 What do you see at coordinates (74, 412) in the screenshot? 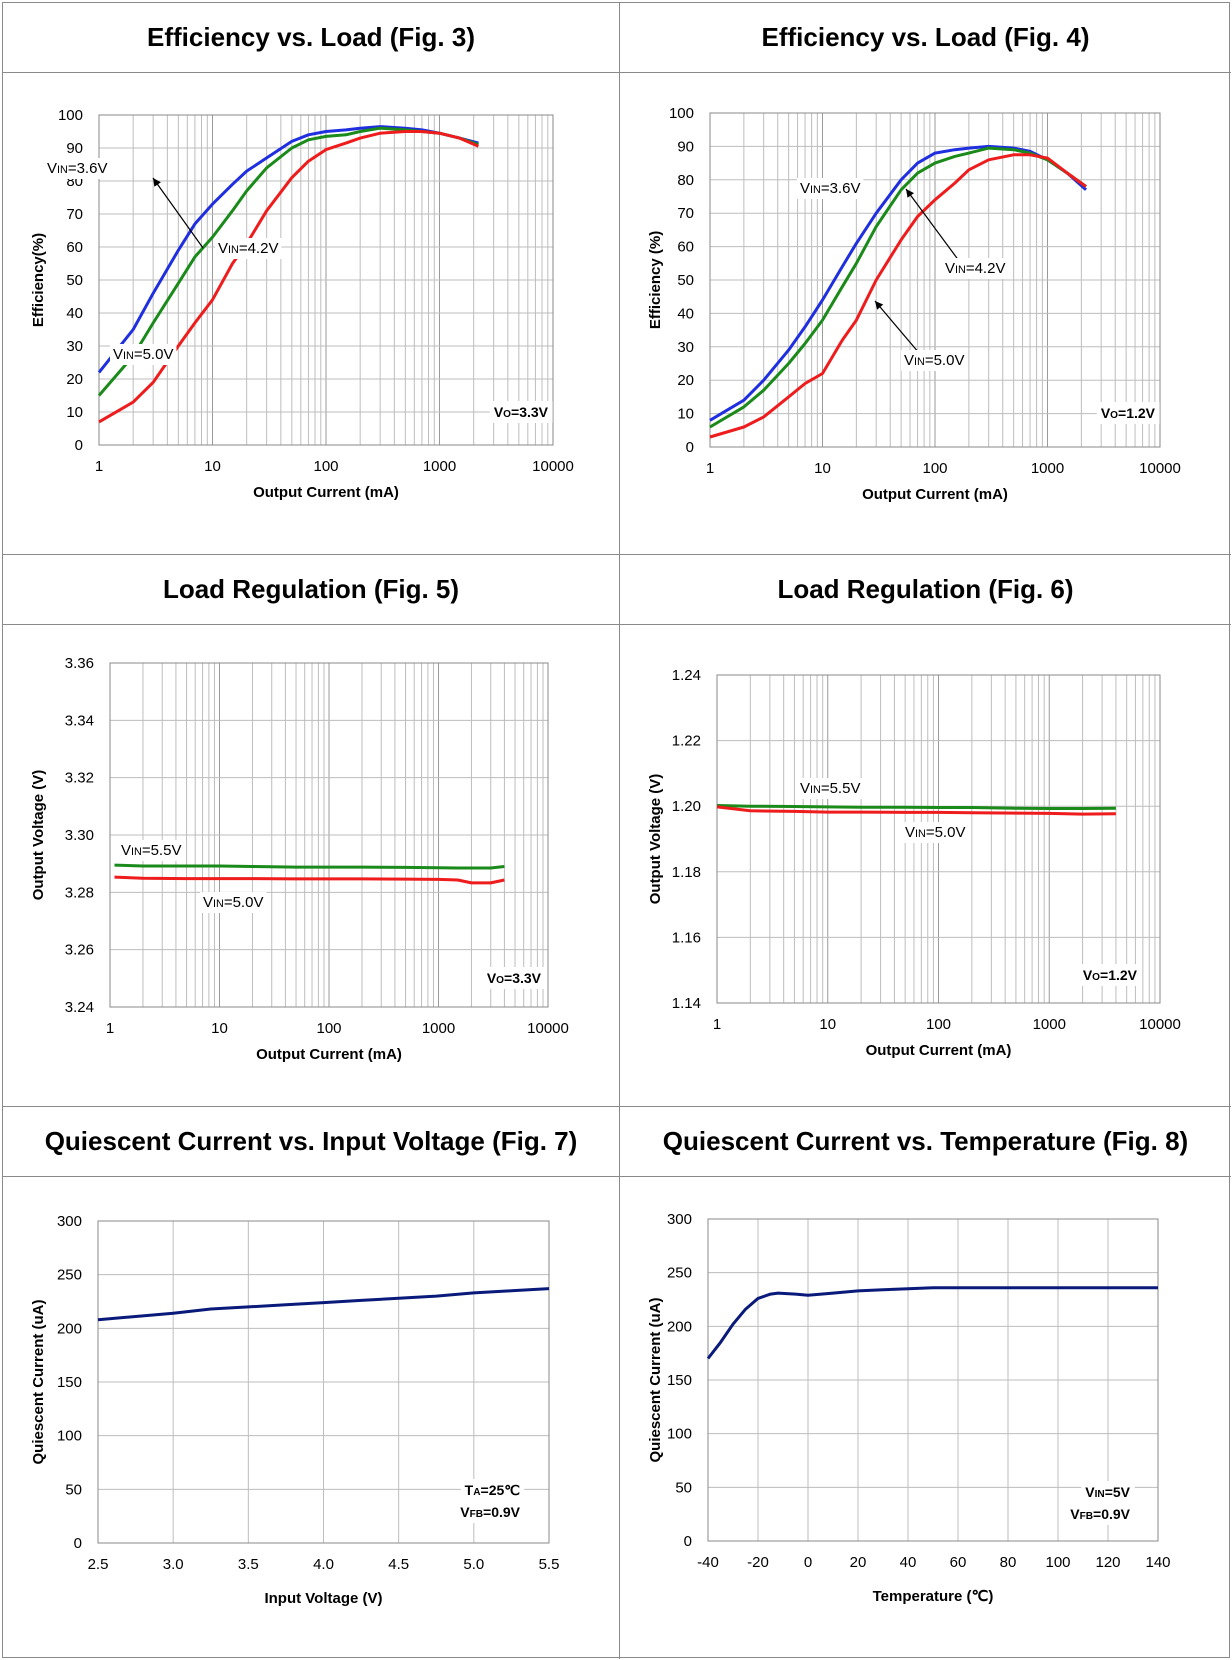
I see `y-tick-label: 10` at bounding box center [74, 412].